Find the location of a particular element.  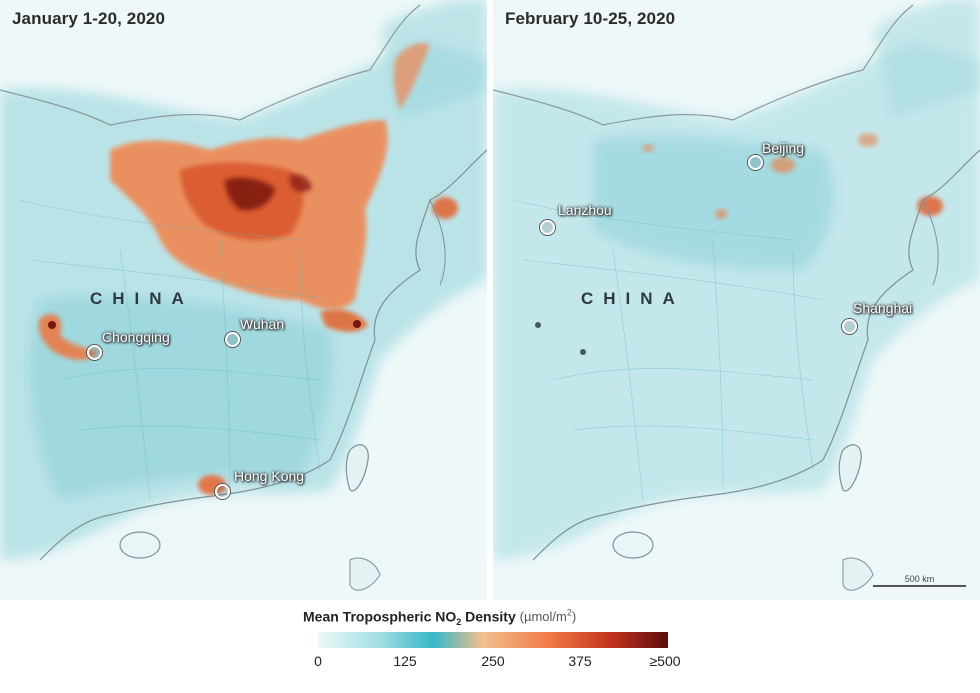

legend-title: Mean Tropospheric NO2 Density (µmol/m2) is located at coordinates (493, 617).